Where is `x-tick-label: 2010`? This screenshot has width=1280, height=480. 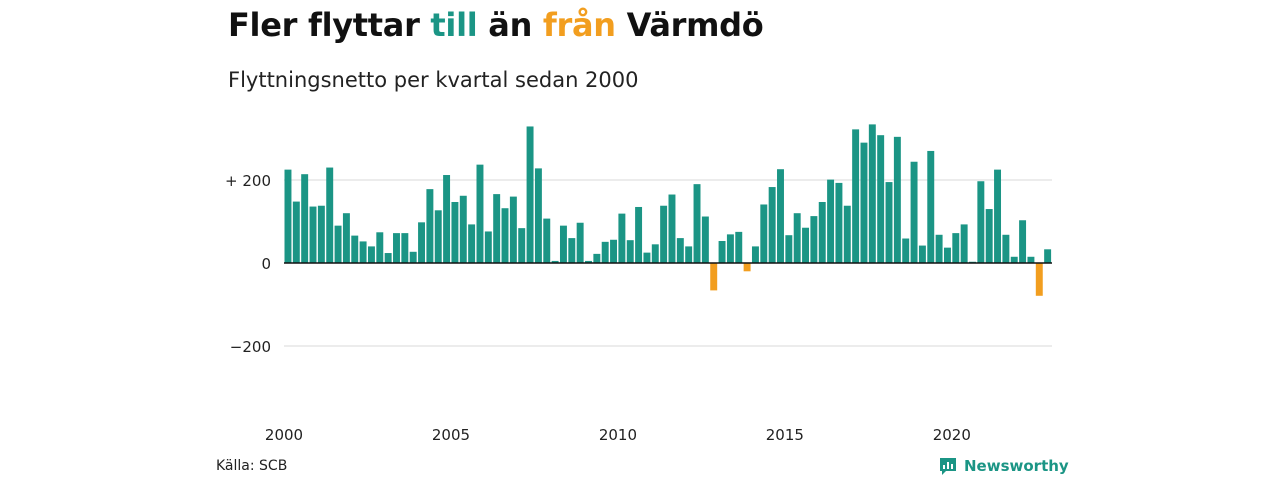 x-tick-label: 2010 is located at coordinates (618, 435).